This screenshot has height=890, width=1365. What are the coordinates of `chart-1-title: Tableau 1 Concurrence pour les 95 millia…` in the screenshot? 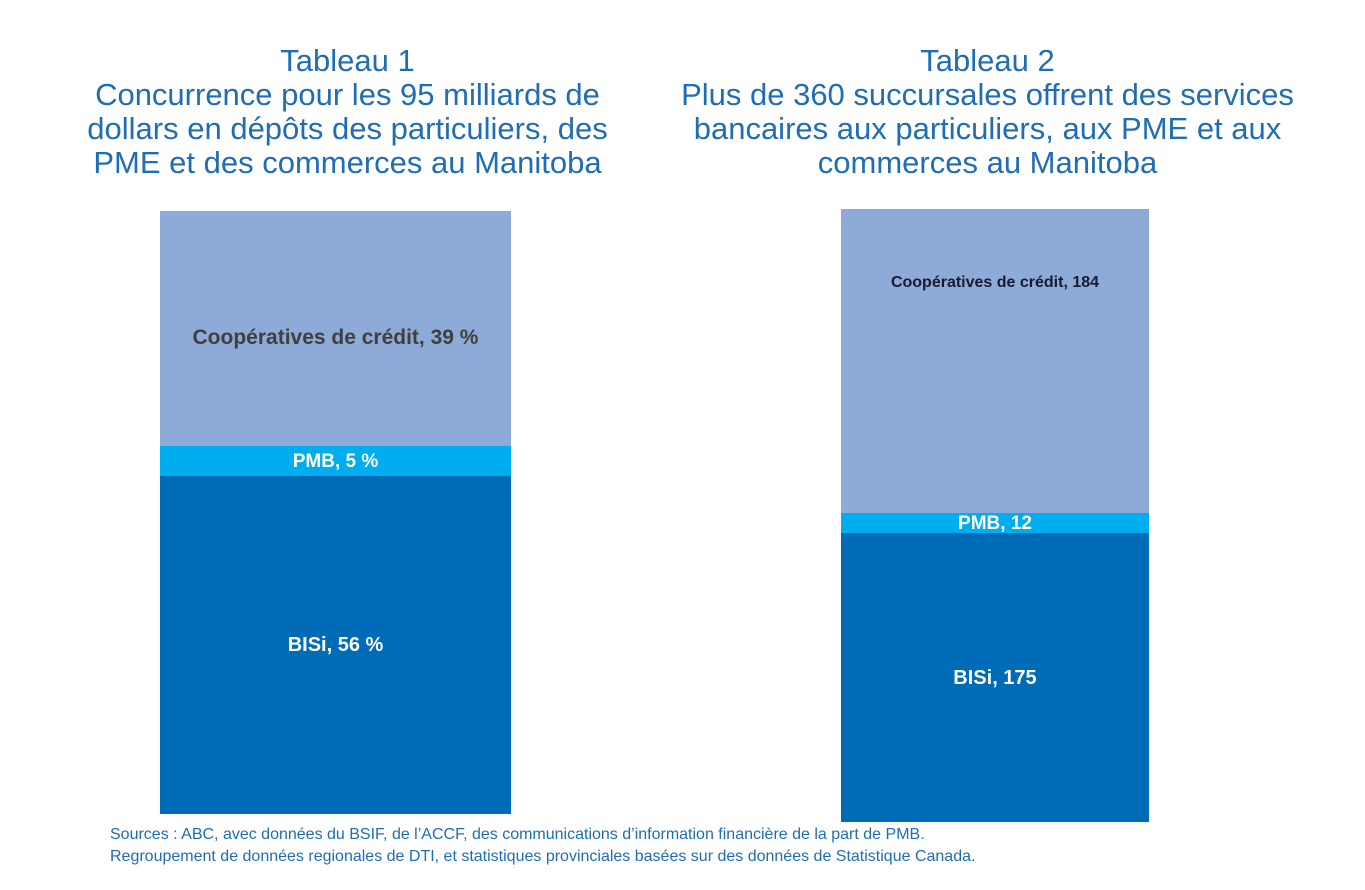 It's located at (347, 112).